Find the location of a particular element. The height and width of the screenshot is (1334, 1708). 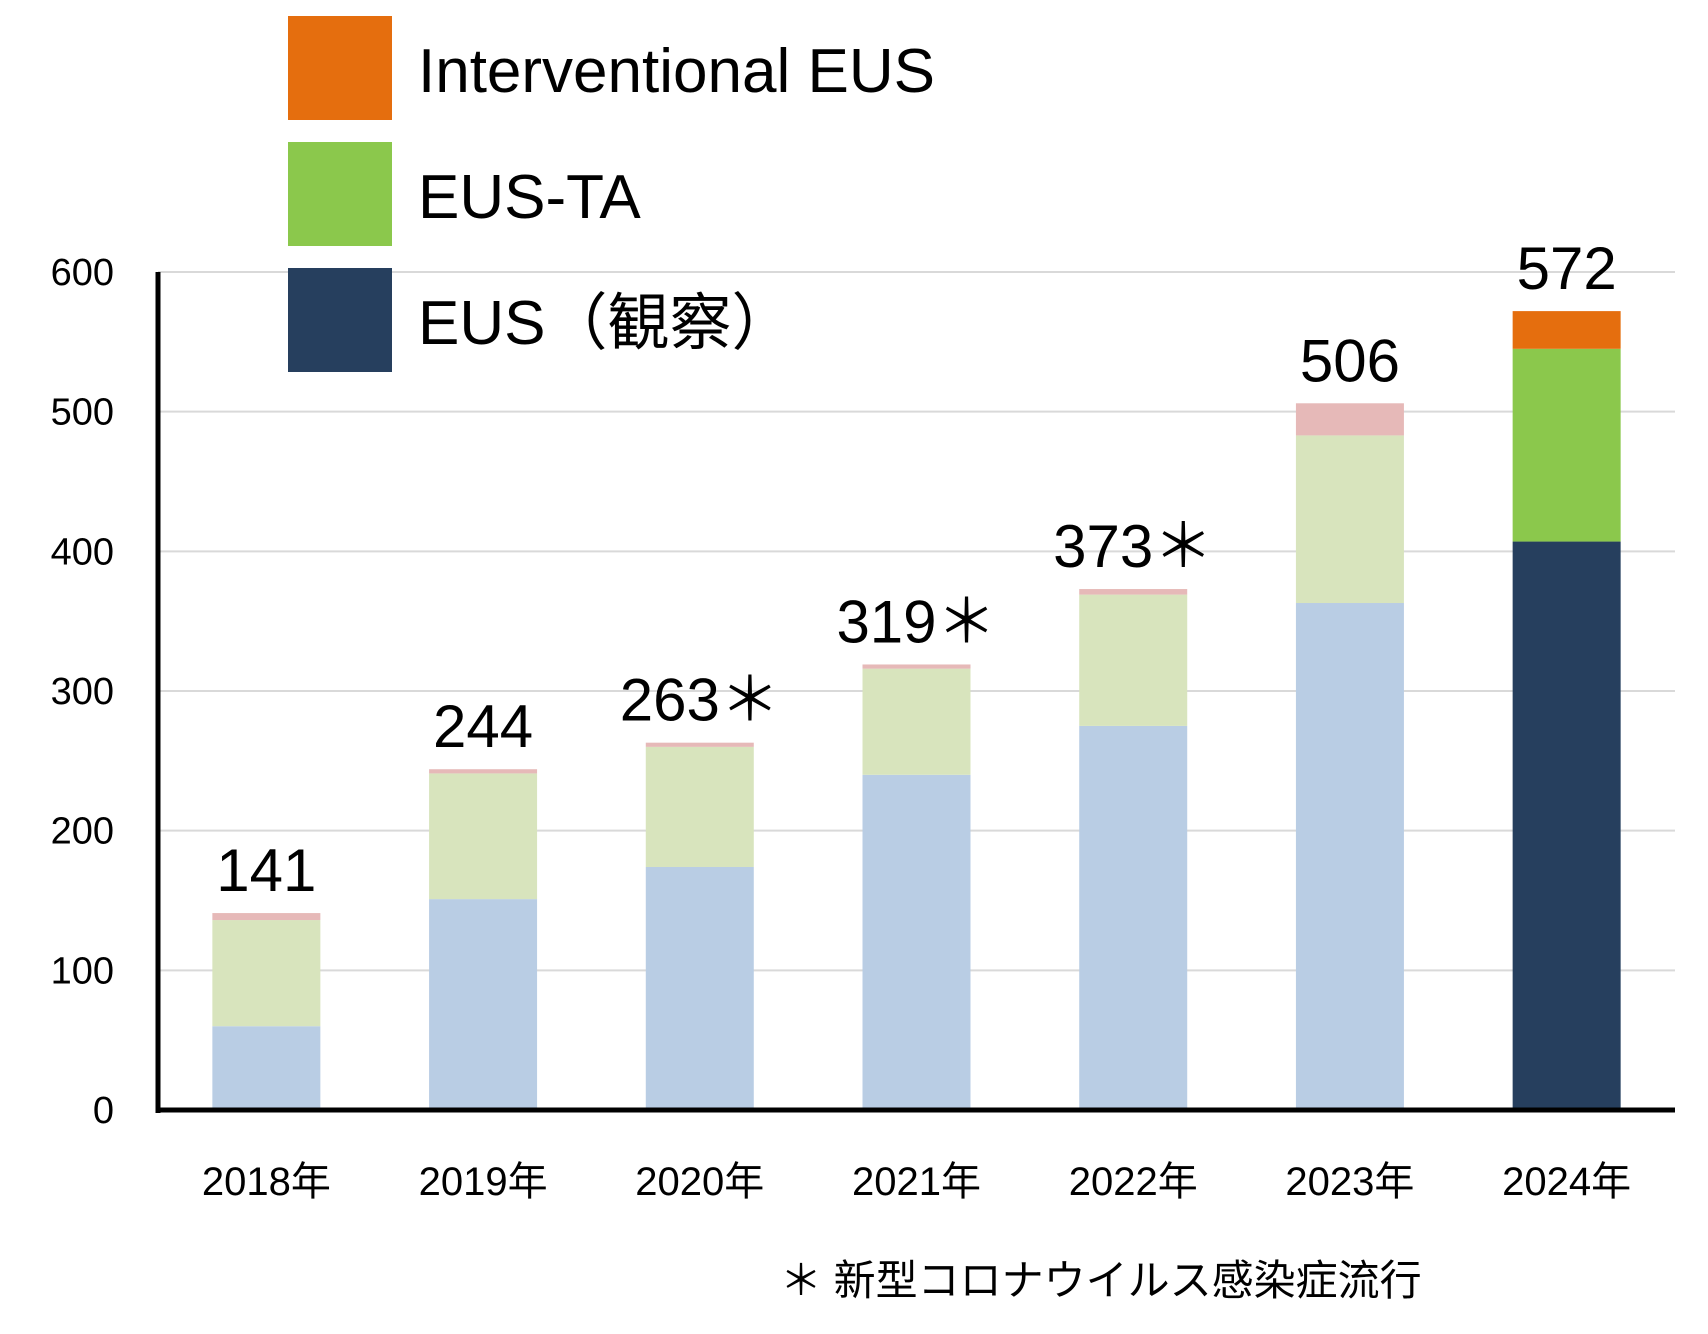

legend-label: Interventional EUS is located at coordinates (676, 71).